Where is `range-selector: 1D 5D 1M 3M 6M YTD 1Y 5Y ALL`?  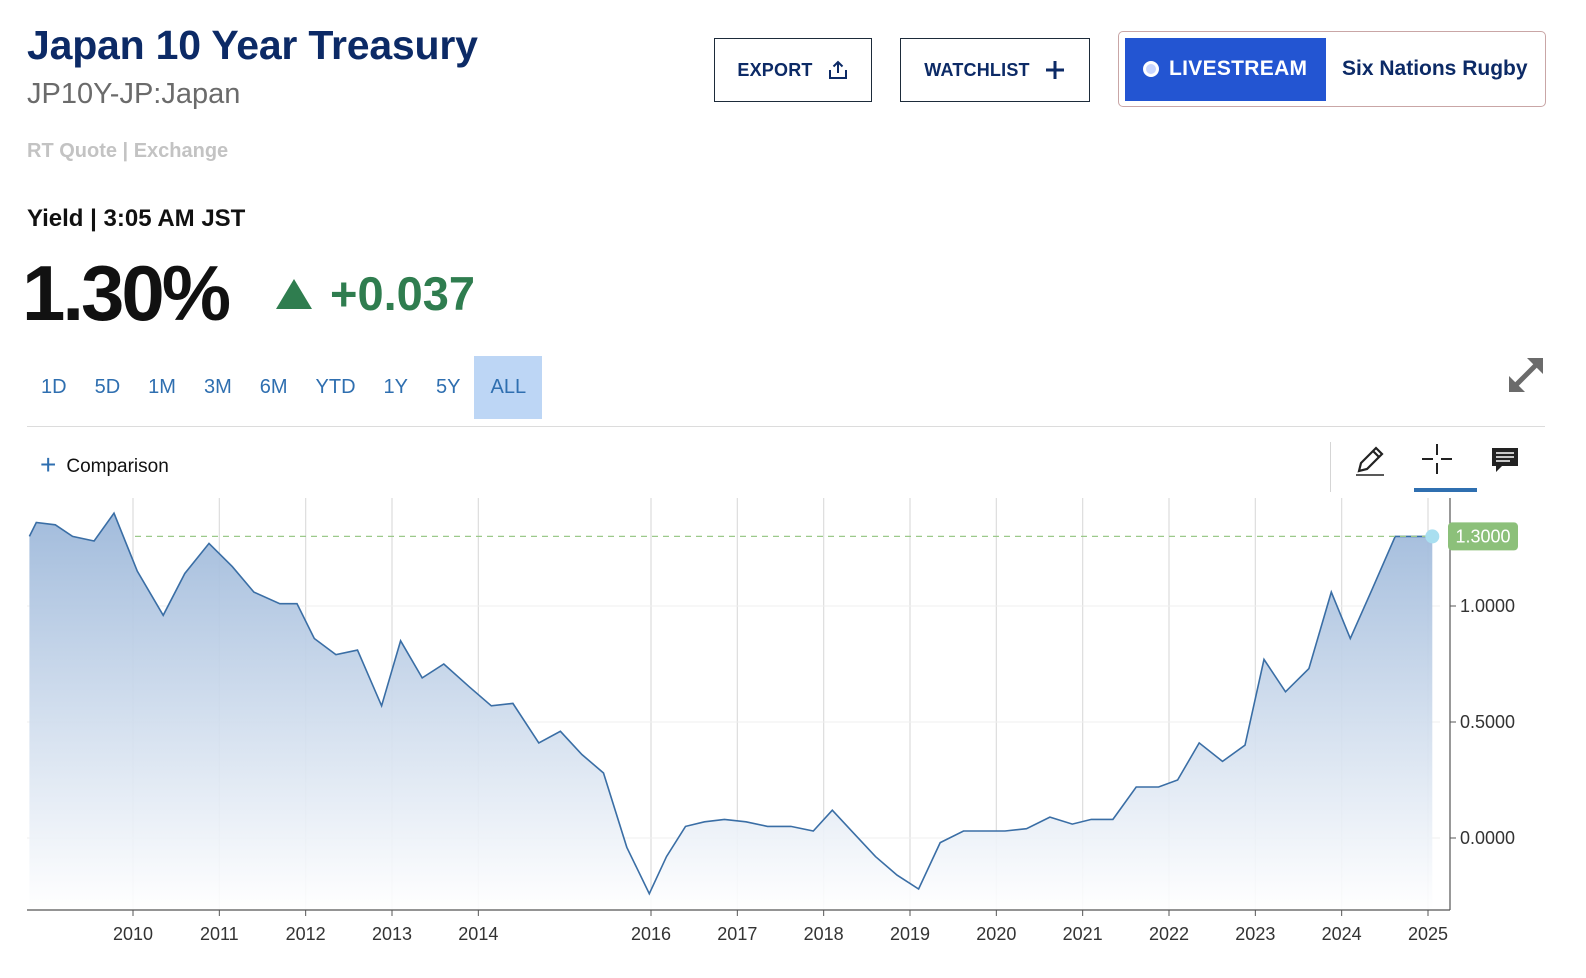 range-selector: 1D 5D 1M 3M 6M YTD 1Y 5Y ALL is located at coordinates (285, 387).